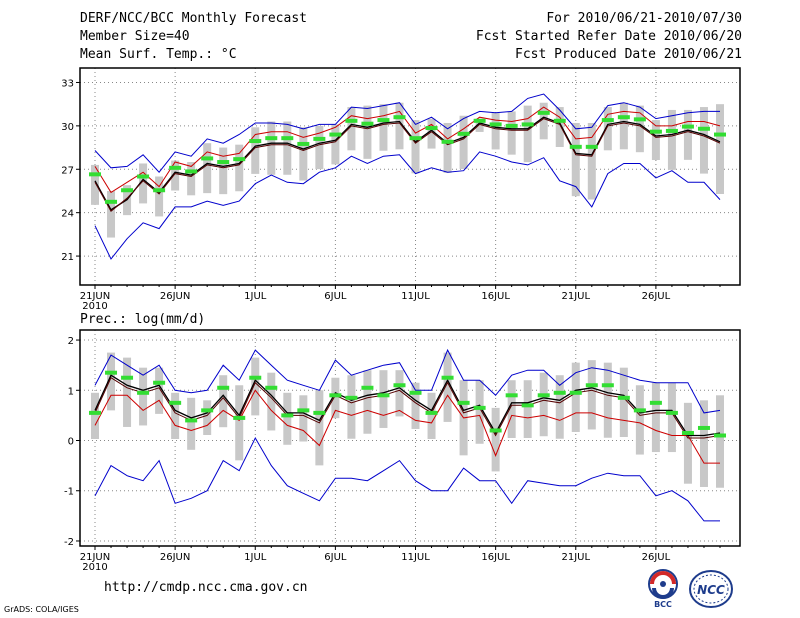 Image resolution: width=800 pixels, height=618 pixels. What do you see at coordinates (69, 492) in the screenshot?
I see `prec-ytick-label: -1` at bounding box center [69, 492].